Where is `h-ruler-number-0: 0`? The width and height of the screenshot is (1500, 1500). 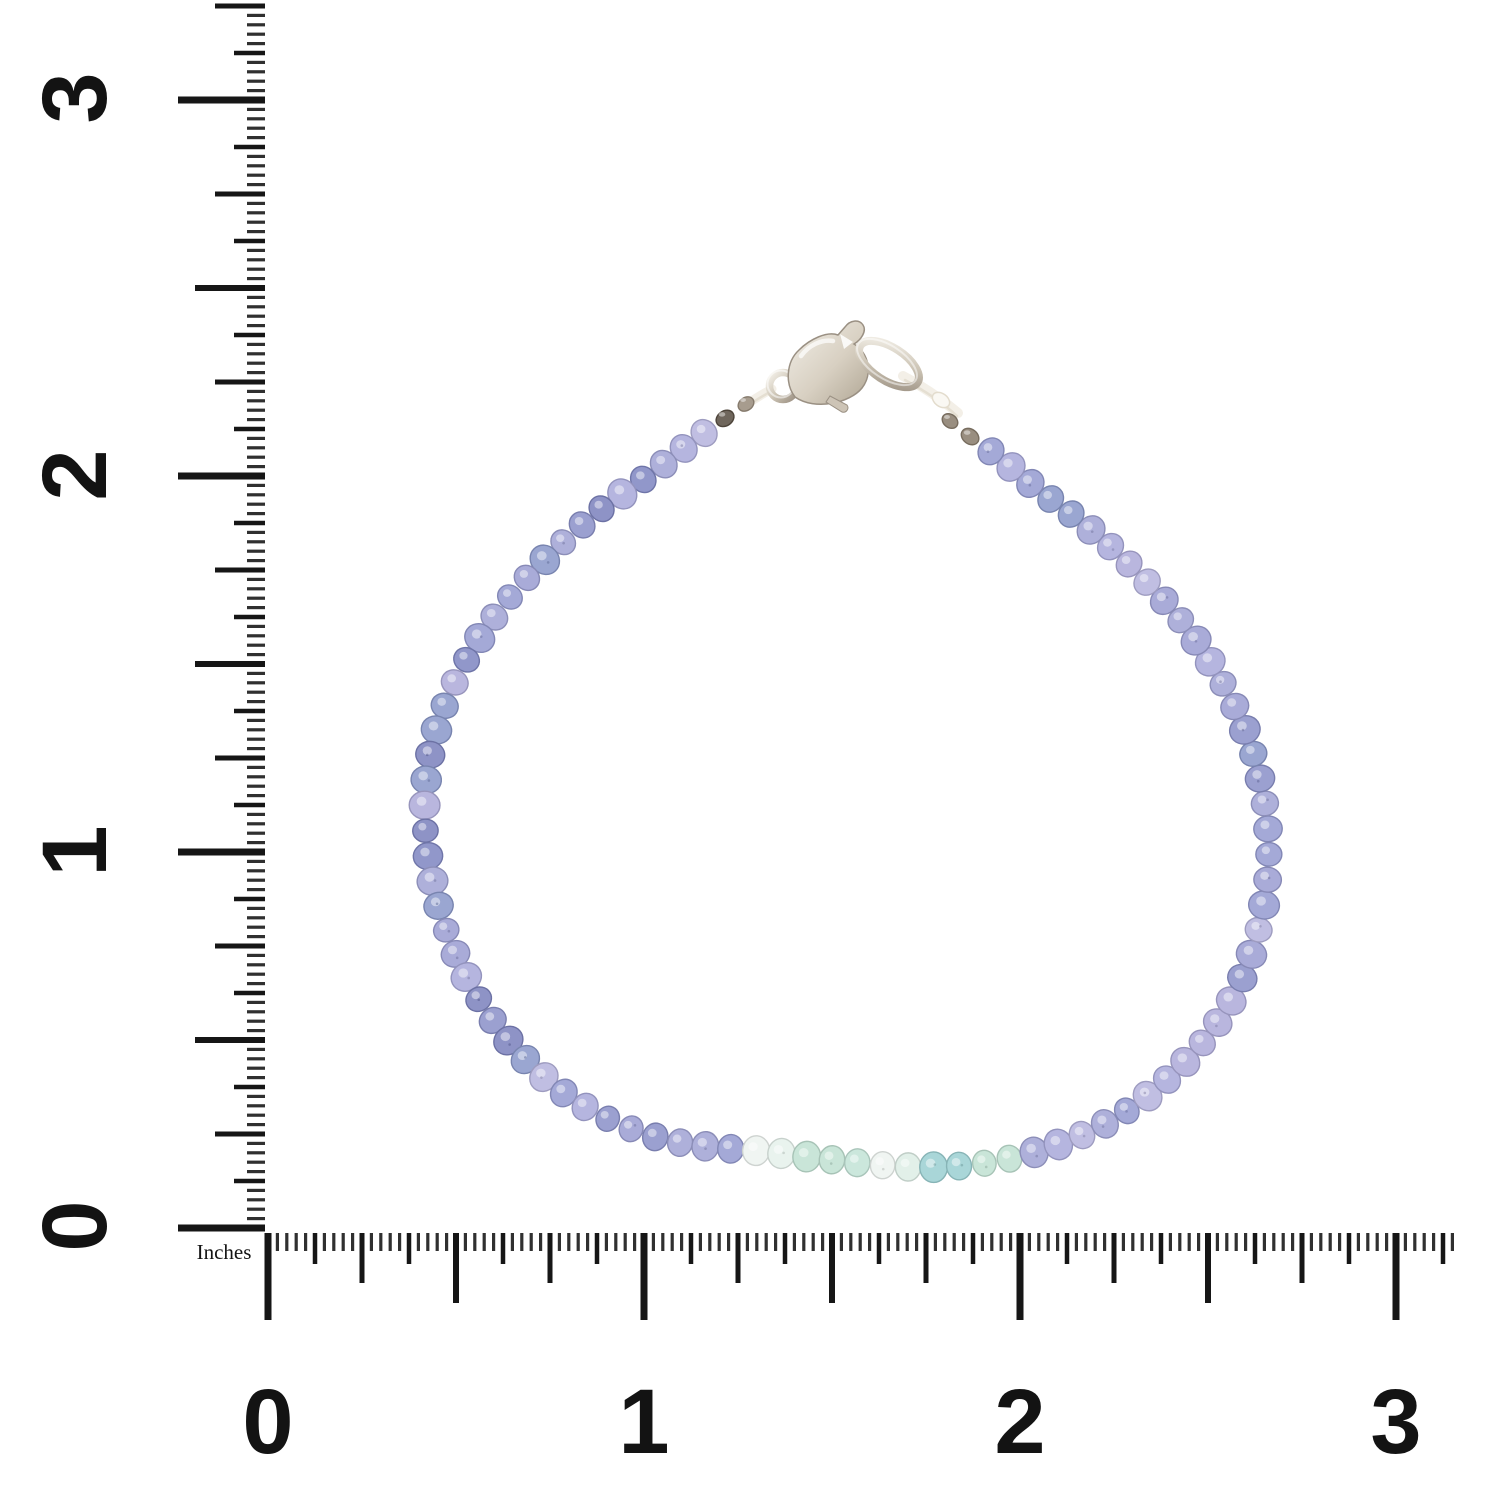 h-ruler-number-0: 0 is located at coordinates (268, 1421).